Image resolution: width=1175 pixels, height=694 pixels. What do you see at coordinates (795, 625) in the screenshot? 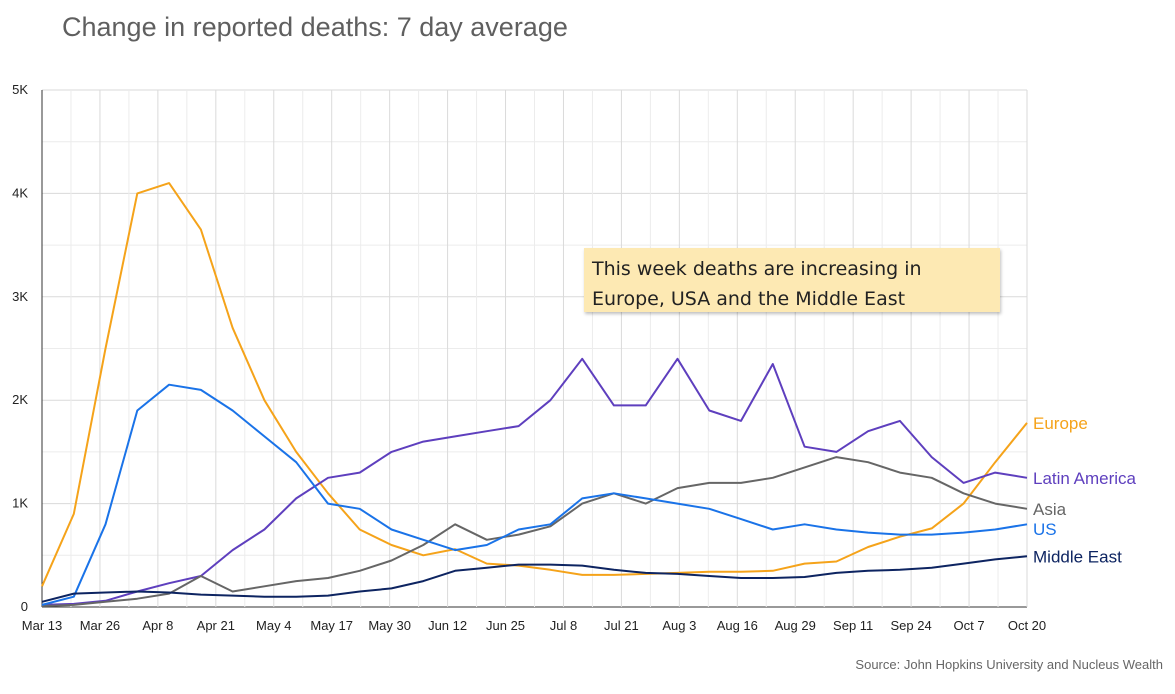
I see `x-tick-label: Aug 29` at bounding box center [795, 625].